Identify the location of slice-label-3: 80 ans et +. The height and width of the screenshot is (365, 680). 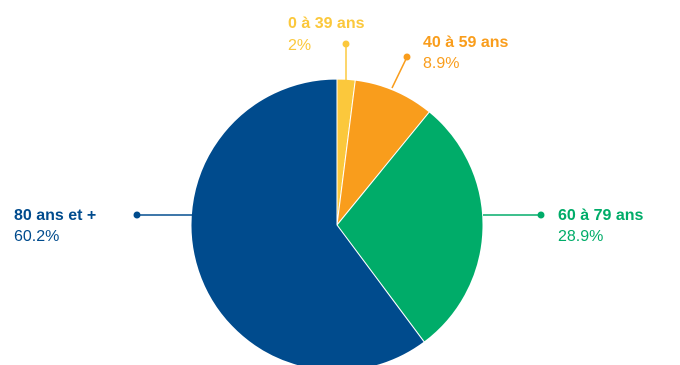
(55, 215).